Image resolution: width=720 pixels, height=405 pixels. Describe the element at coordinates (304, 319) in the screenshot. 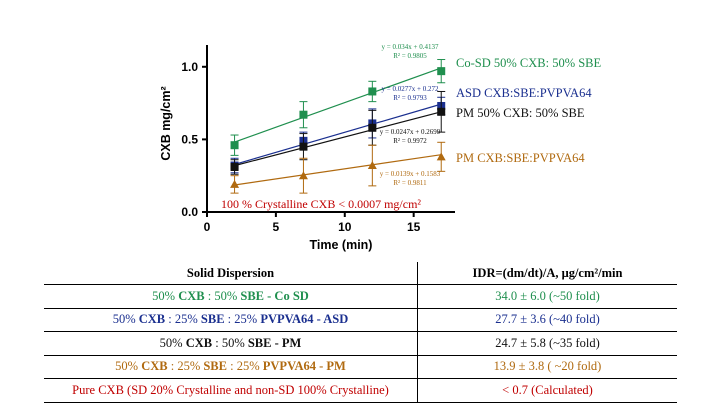

I see `dispersion-text: PVPVA64 - ASD` at that location.